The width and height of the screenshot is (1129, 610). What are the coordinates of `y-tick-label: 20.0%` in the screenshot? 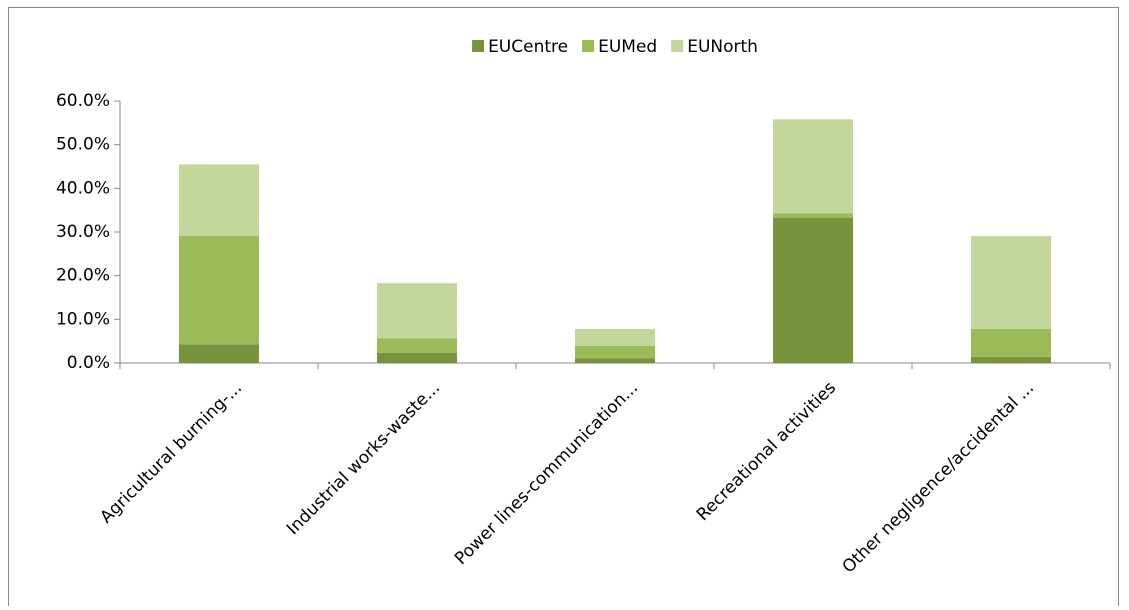 It's located at (83, 276).